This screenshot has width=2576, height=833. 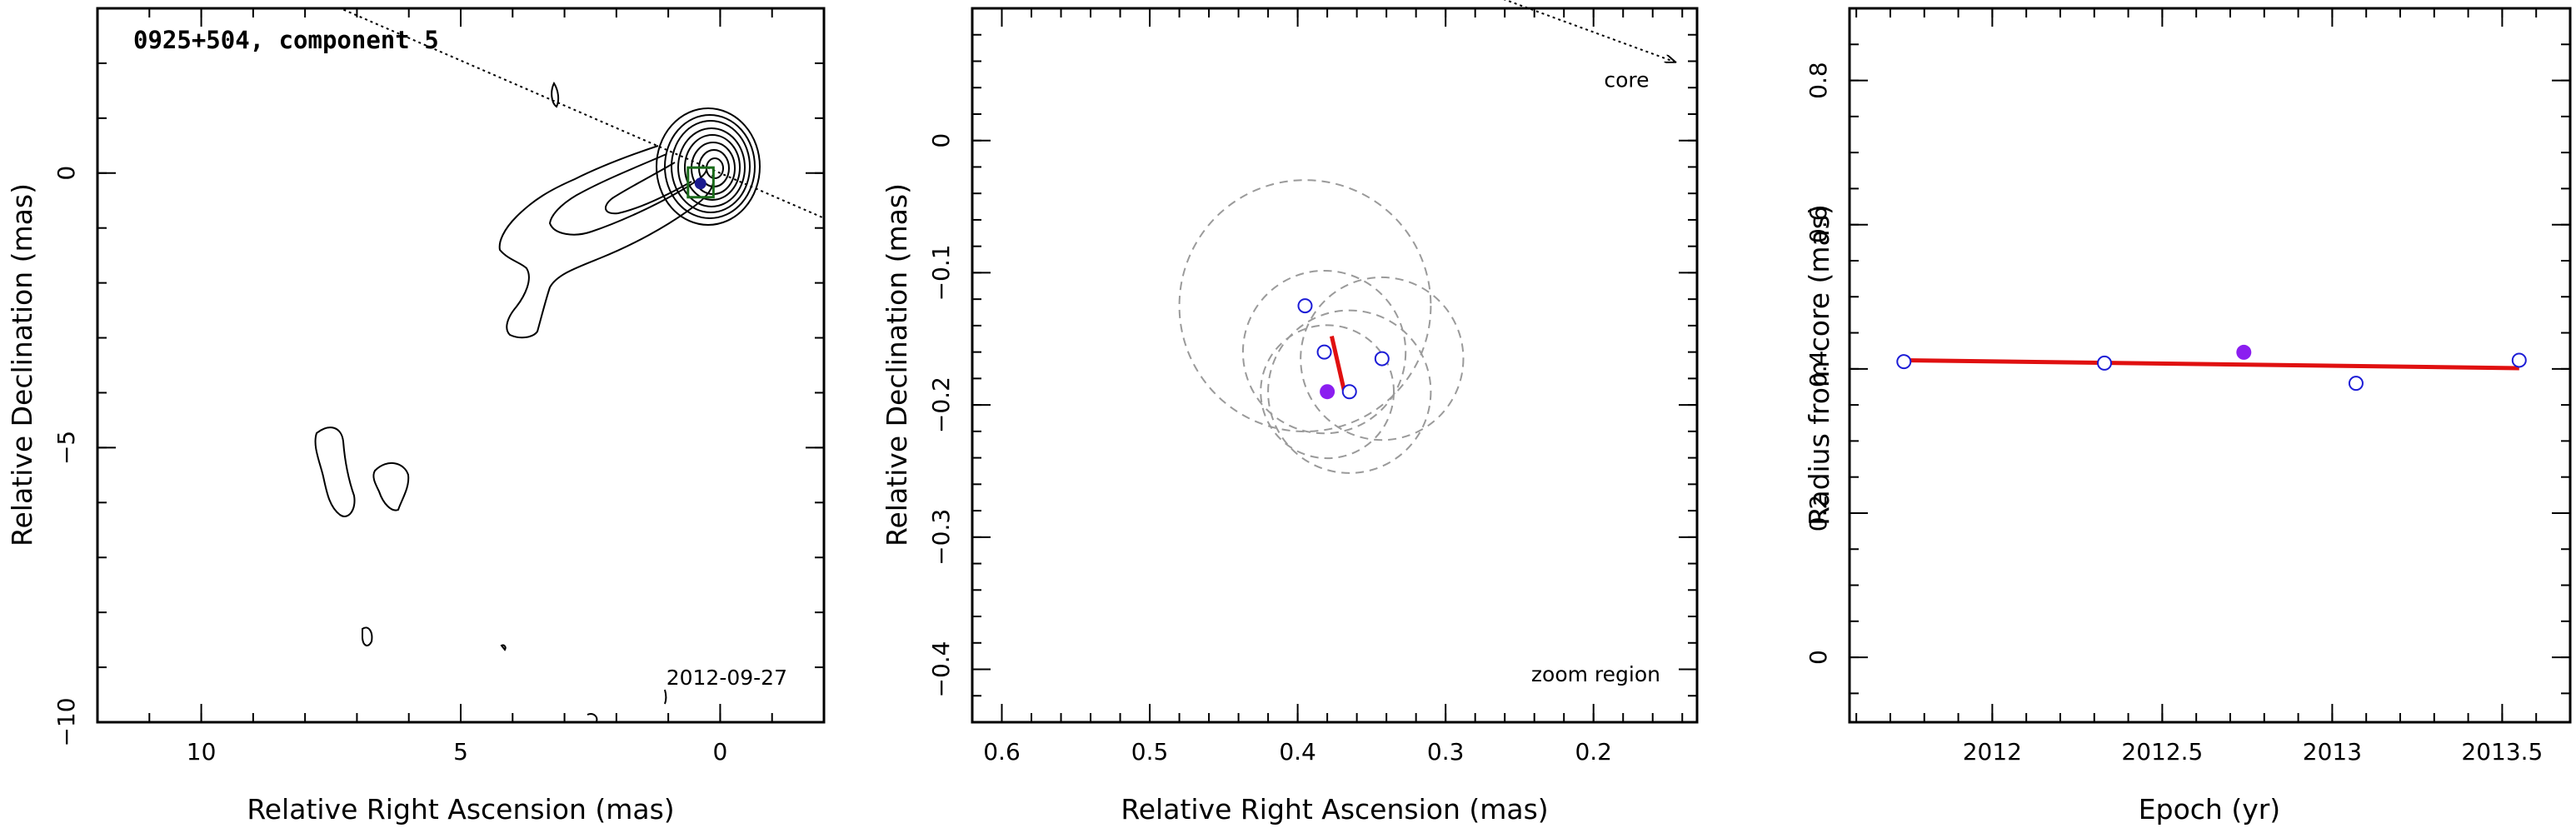 What do you see at coordinates (941, 669) in the screenshot?
I see `y-tick-label: −0.4` at bounding box center [941, 669].